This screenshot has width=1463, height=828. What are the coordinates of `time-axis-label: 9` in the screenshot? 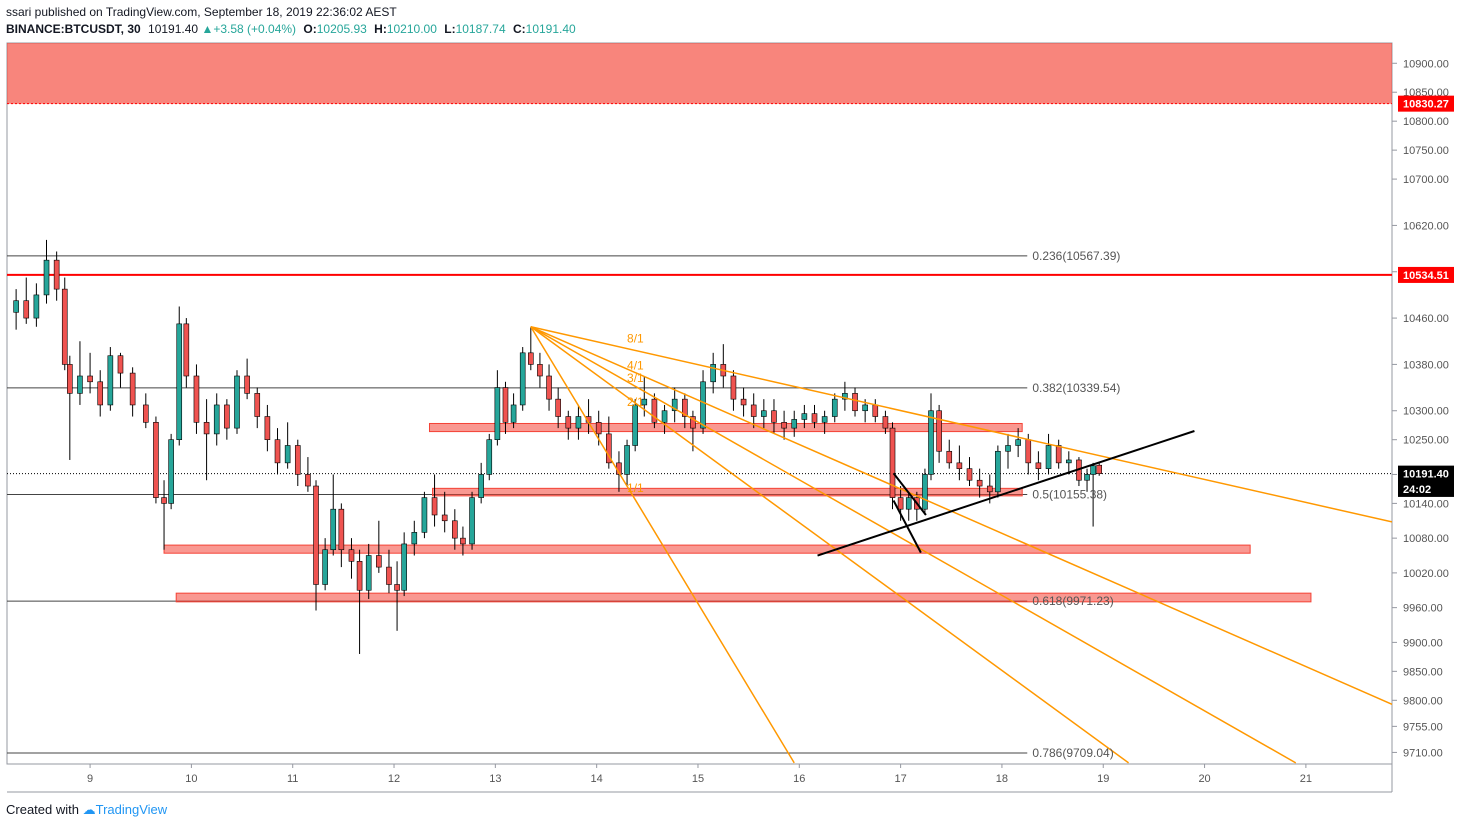 It's located at (90, 779).